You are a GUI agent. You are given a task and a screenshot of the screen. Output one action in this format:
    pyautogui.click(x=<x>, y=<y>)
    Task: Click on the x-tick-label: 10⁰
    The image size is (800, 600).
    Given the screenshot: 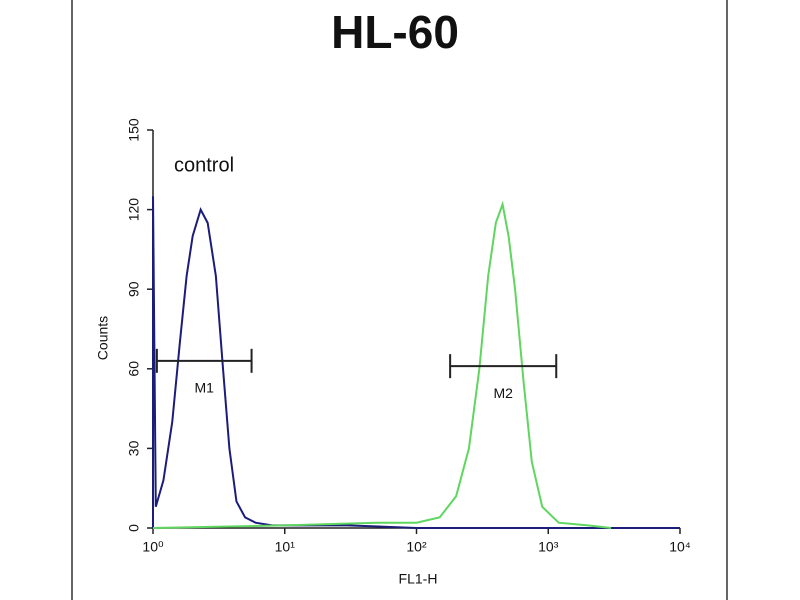 What is the action you would take?
    pyautogui.click(x=153, y=547)
    